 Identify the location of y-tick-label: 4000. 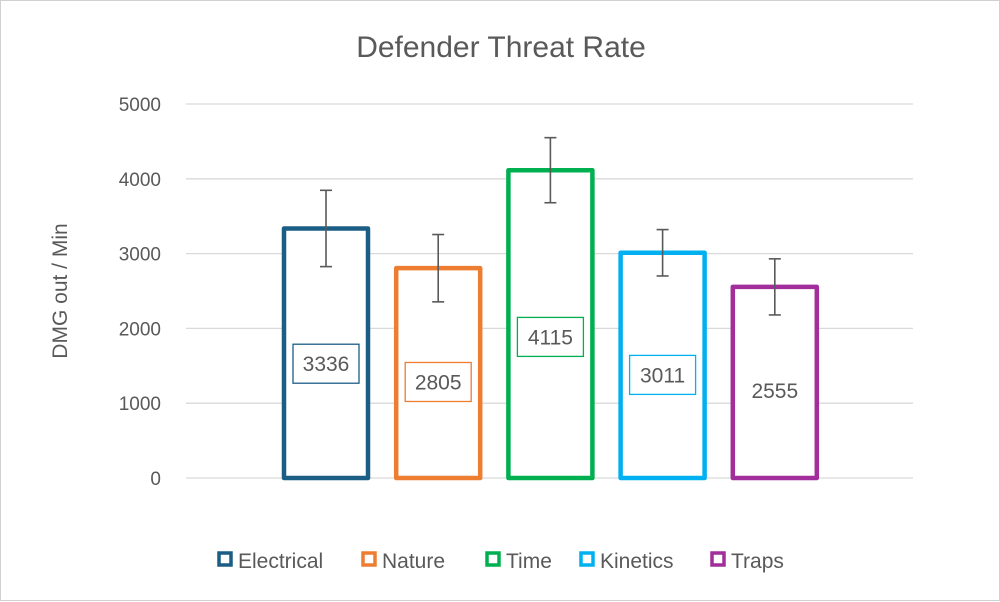
(140, 180).